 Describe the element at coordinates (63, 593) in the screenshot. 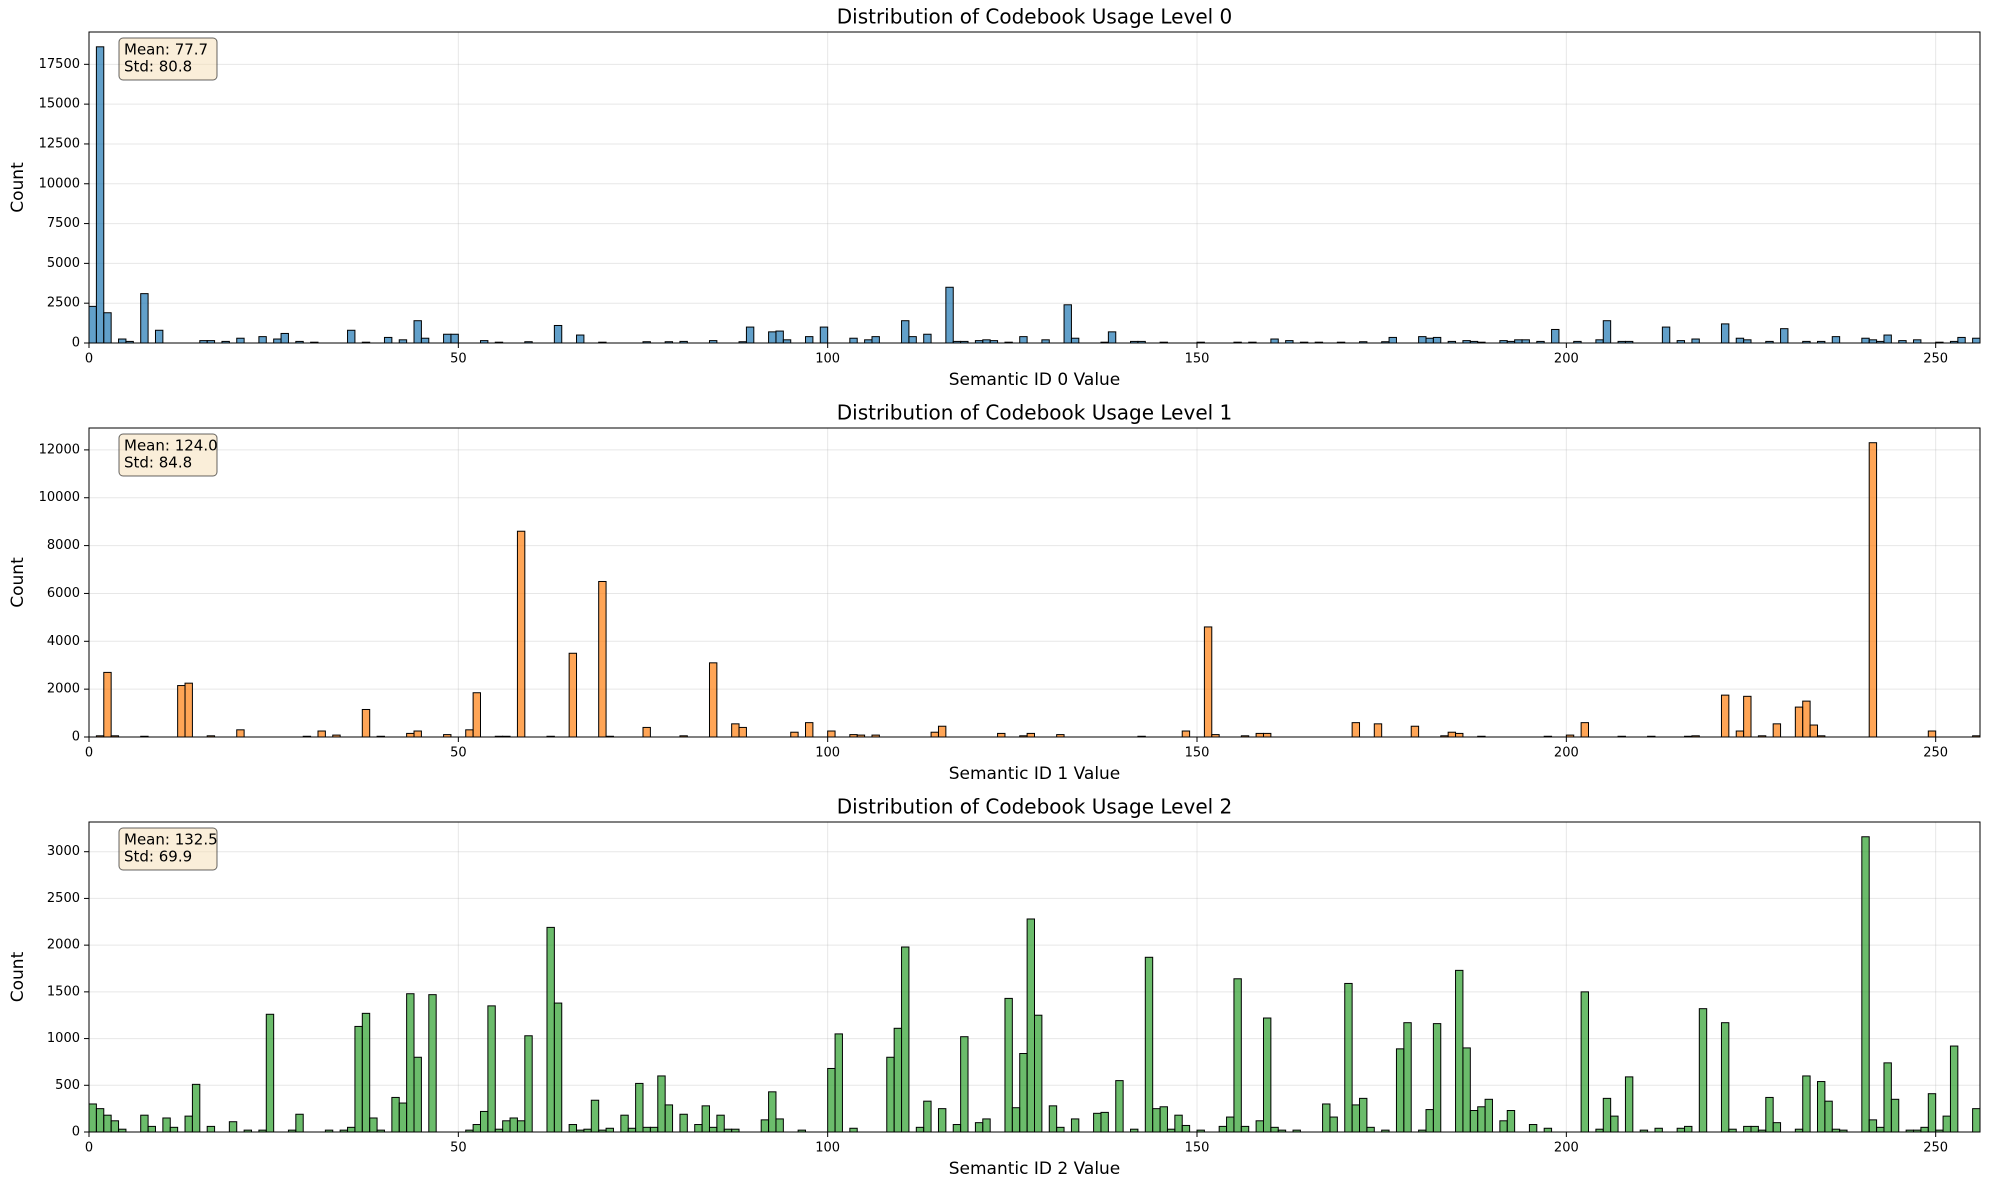

I see `y-tick-label: 6000` at that location.